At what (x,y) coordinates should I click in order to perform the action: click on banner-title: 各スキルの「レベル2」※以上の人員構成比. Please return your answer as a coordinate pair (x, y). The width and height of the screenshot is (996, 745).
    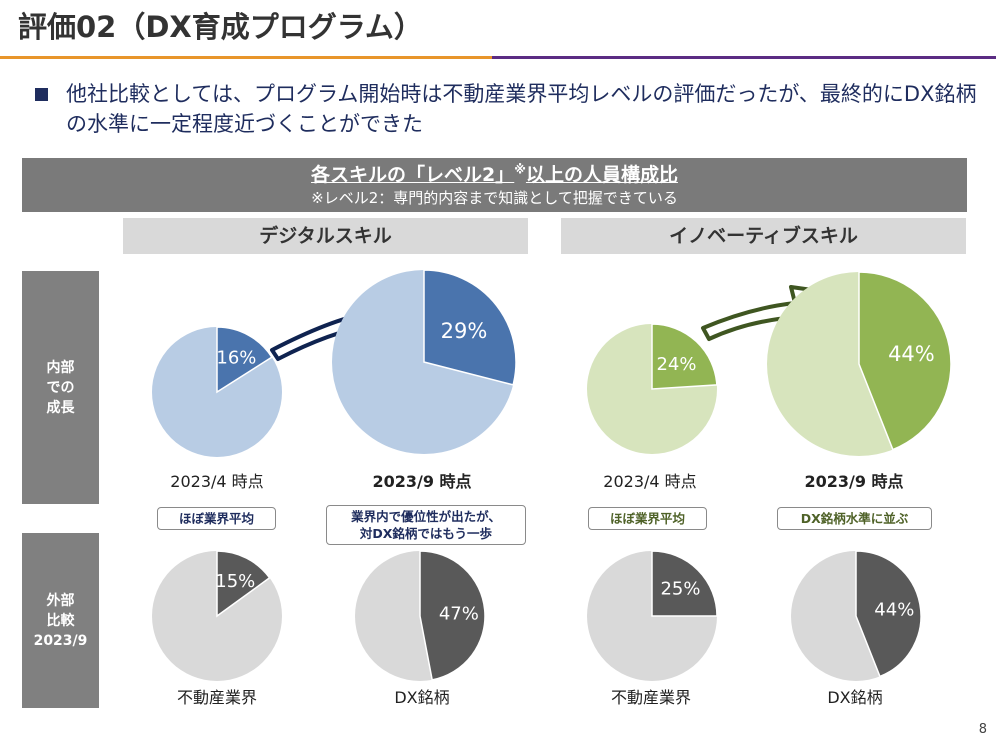
    Looking at the image, I should click on (494, 173).